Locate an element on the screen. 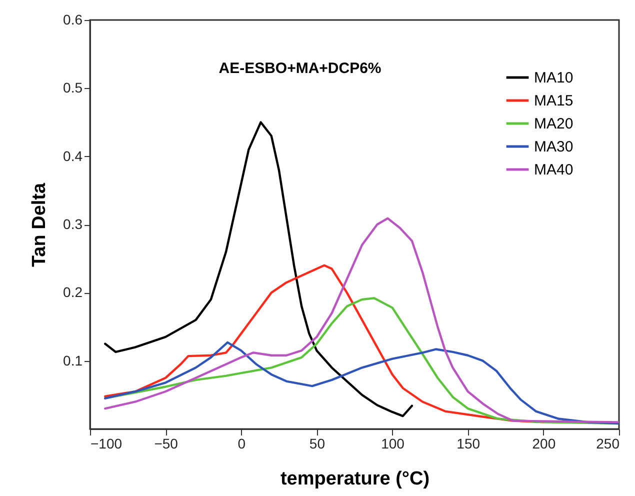  legend-label: MA20 is located at coordinates (554, 124).